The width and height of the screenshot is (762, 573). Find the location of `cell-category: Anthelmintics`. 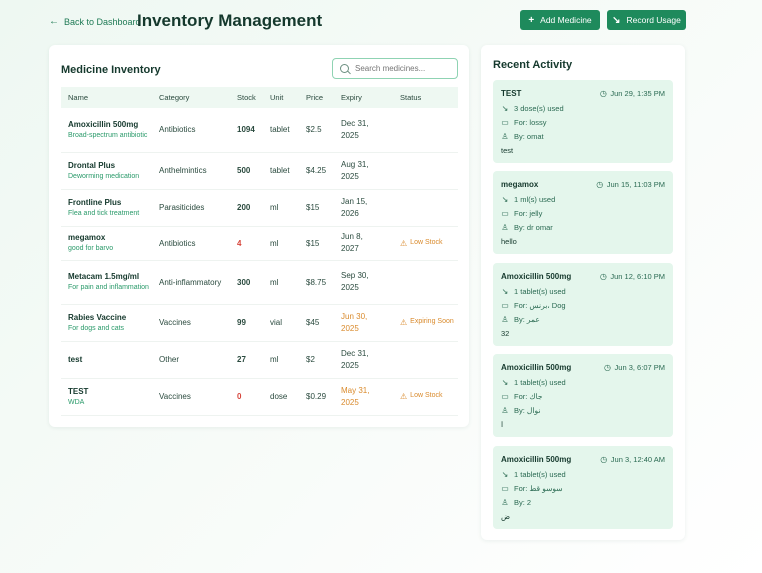

cell-category: Anthelmintics is located at coordinates (191, 171).